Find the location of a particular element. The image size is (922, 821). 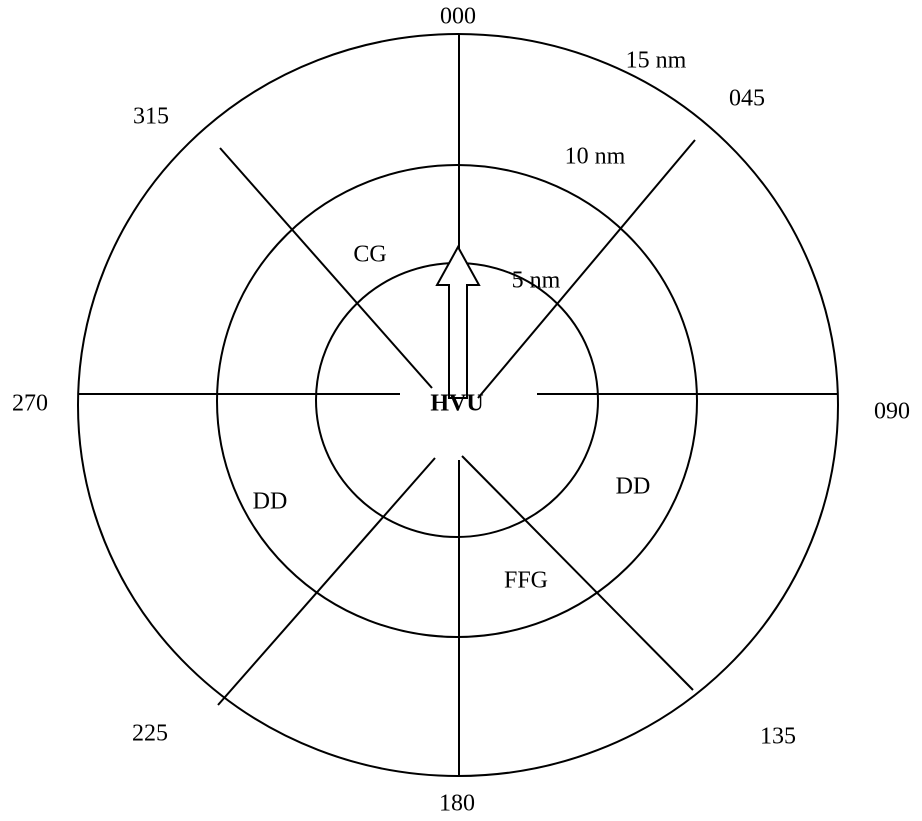

bearing-label: 090 is located at coordinates (892, 412).